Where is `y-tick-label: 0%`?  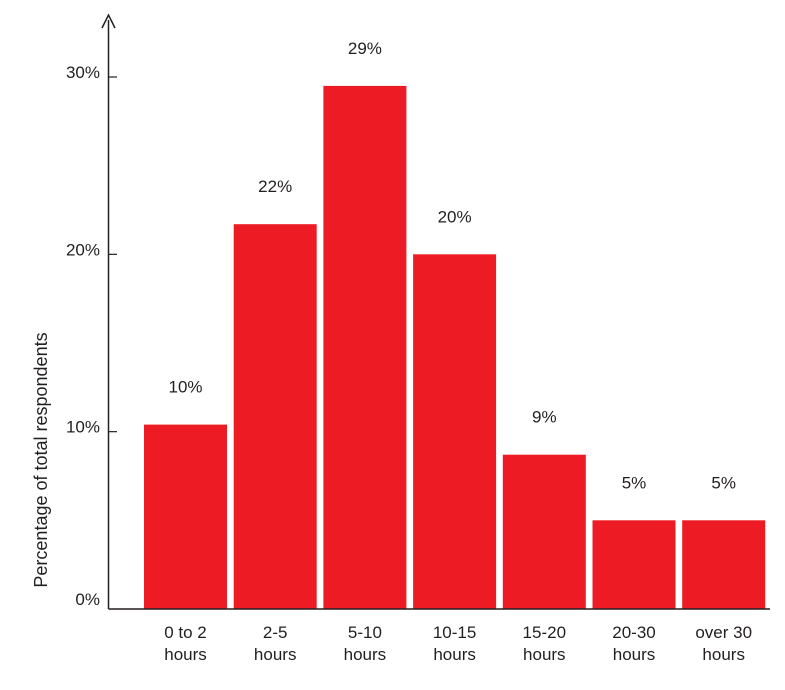 y-tick-label: 0% is located at coordinates (87, 599).